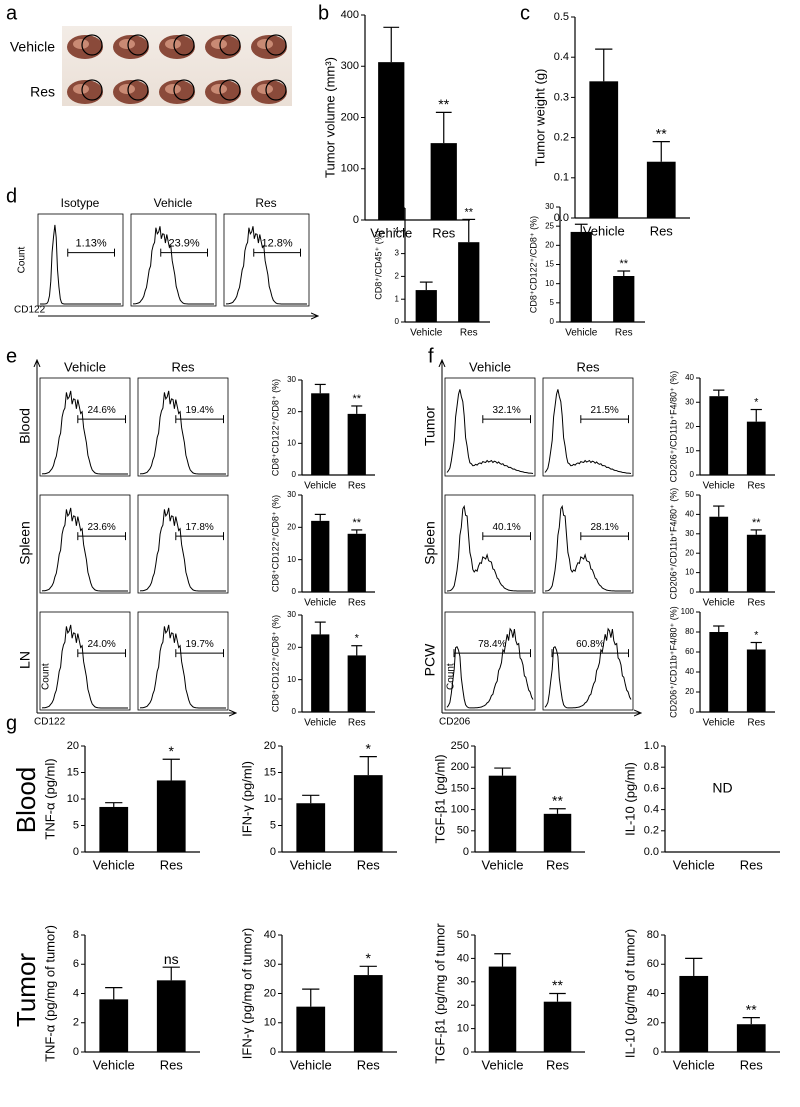 This screenshot has height=1107, width=800. Describe the element at coordinates (76, 935) in the screenshot. I see `y-tick-label: 8` at that location.